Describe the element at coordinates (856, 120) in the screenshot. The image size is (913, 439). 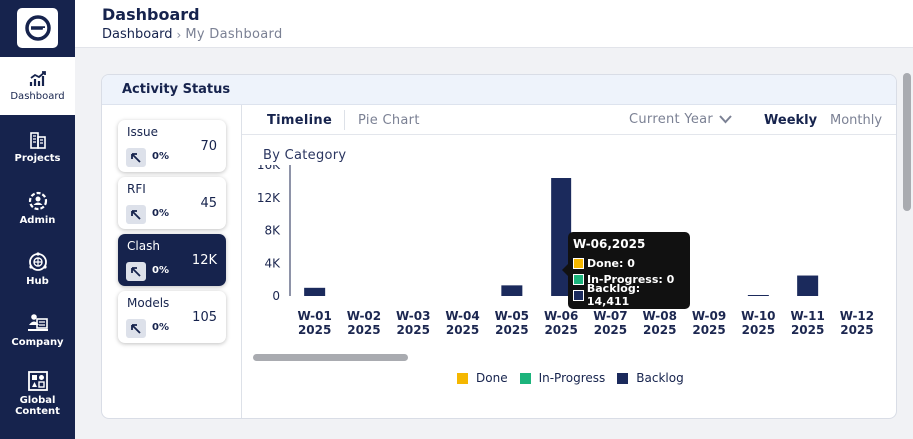
I see `period-monthly: Monthly` at that location.